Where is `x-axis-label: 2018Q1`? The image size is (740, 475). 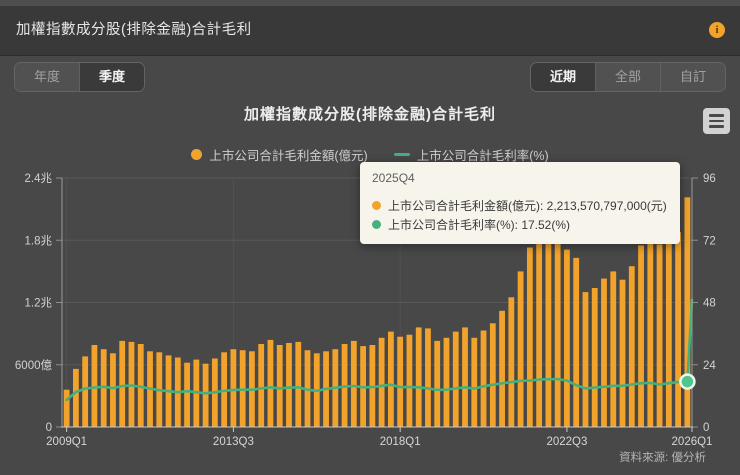 x-axis-label: 2018Q1 is located at coordinates (400, 442).